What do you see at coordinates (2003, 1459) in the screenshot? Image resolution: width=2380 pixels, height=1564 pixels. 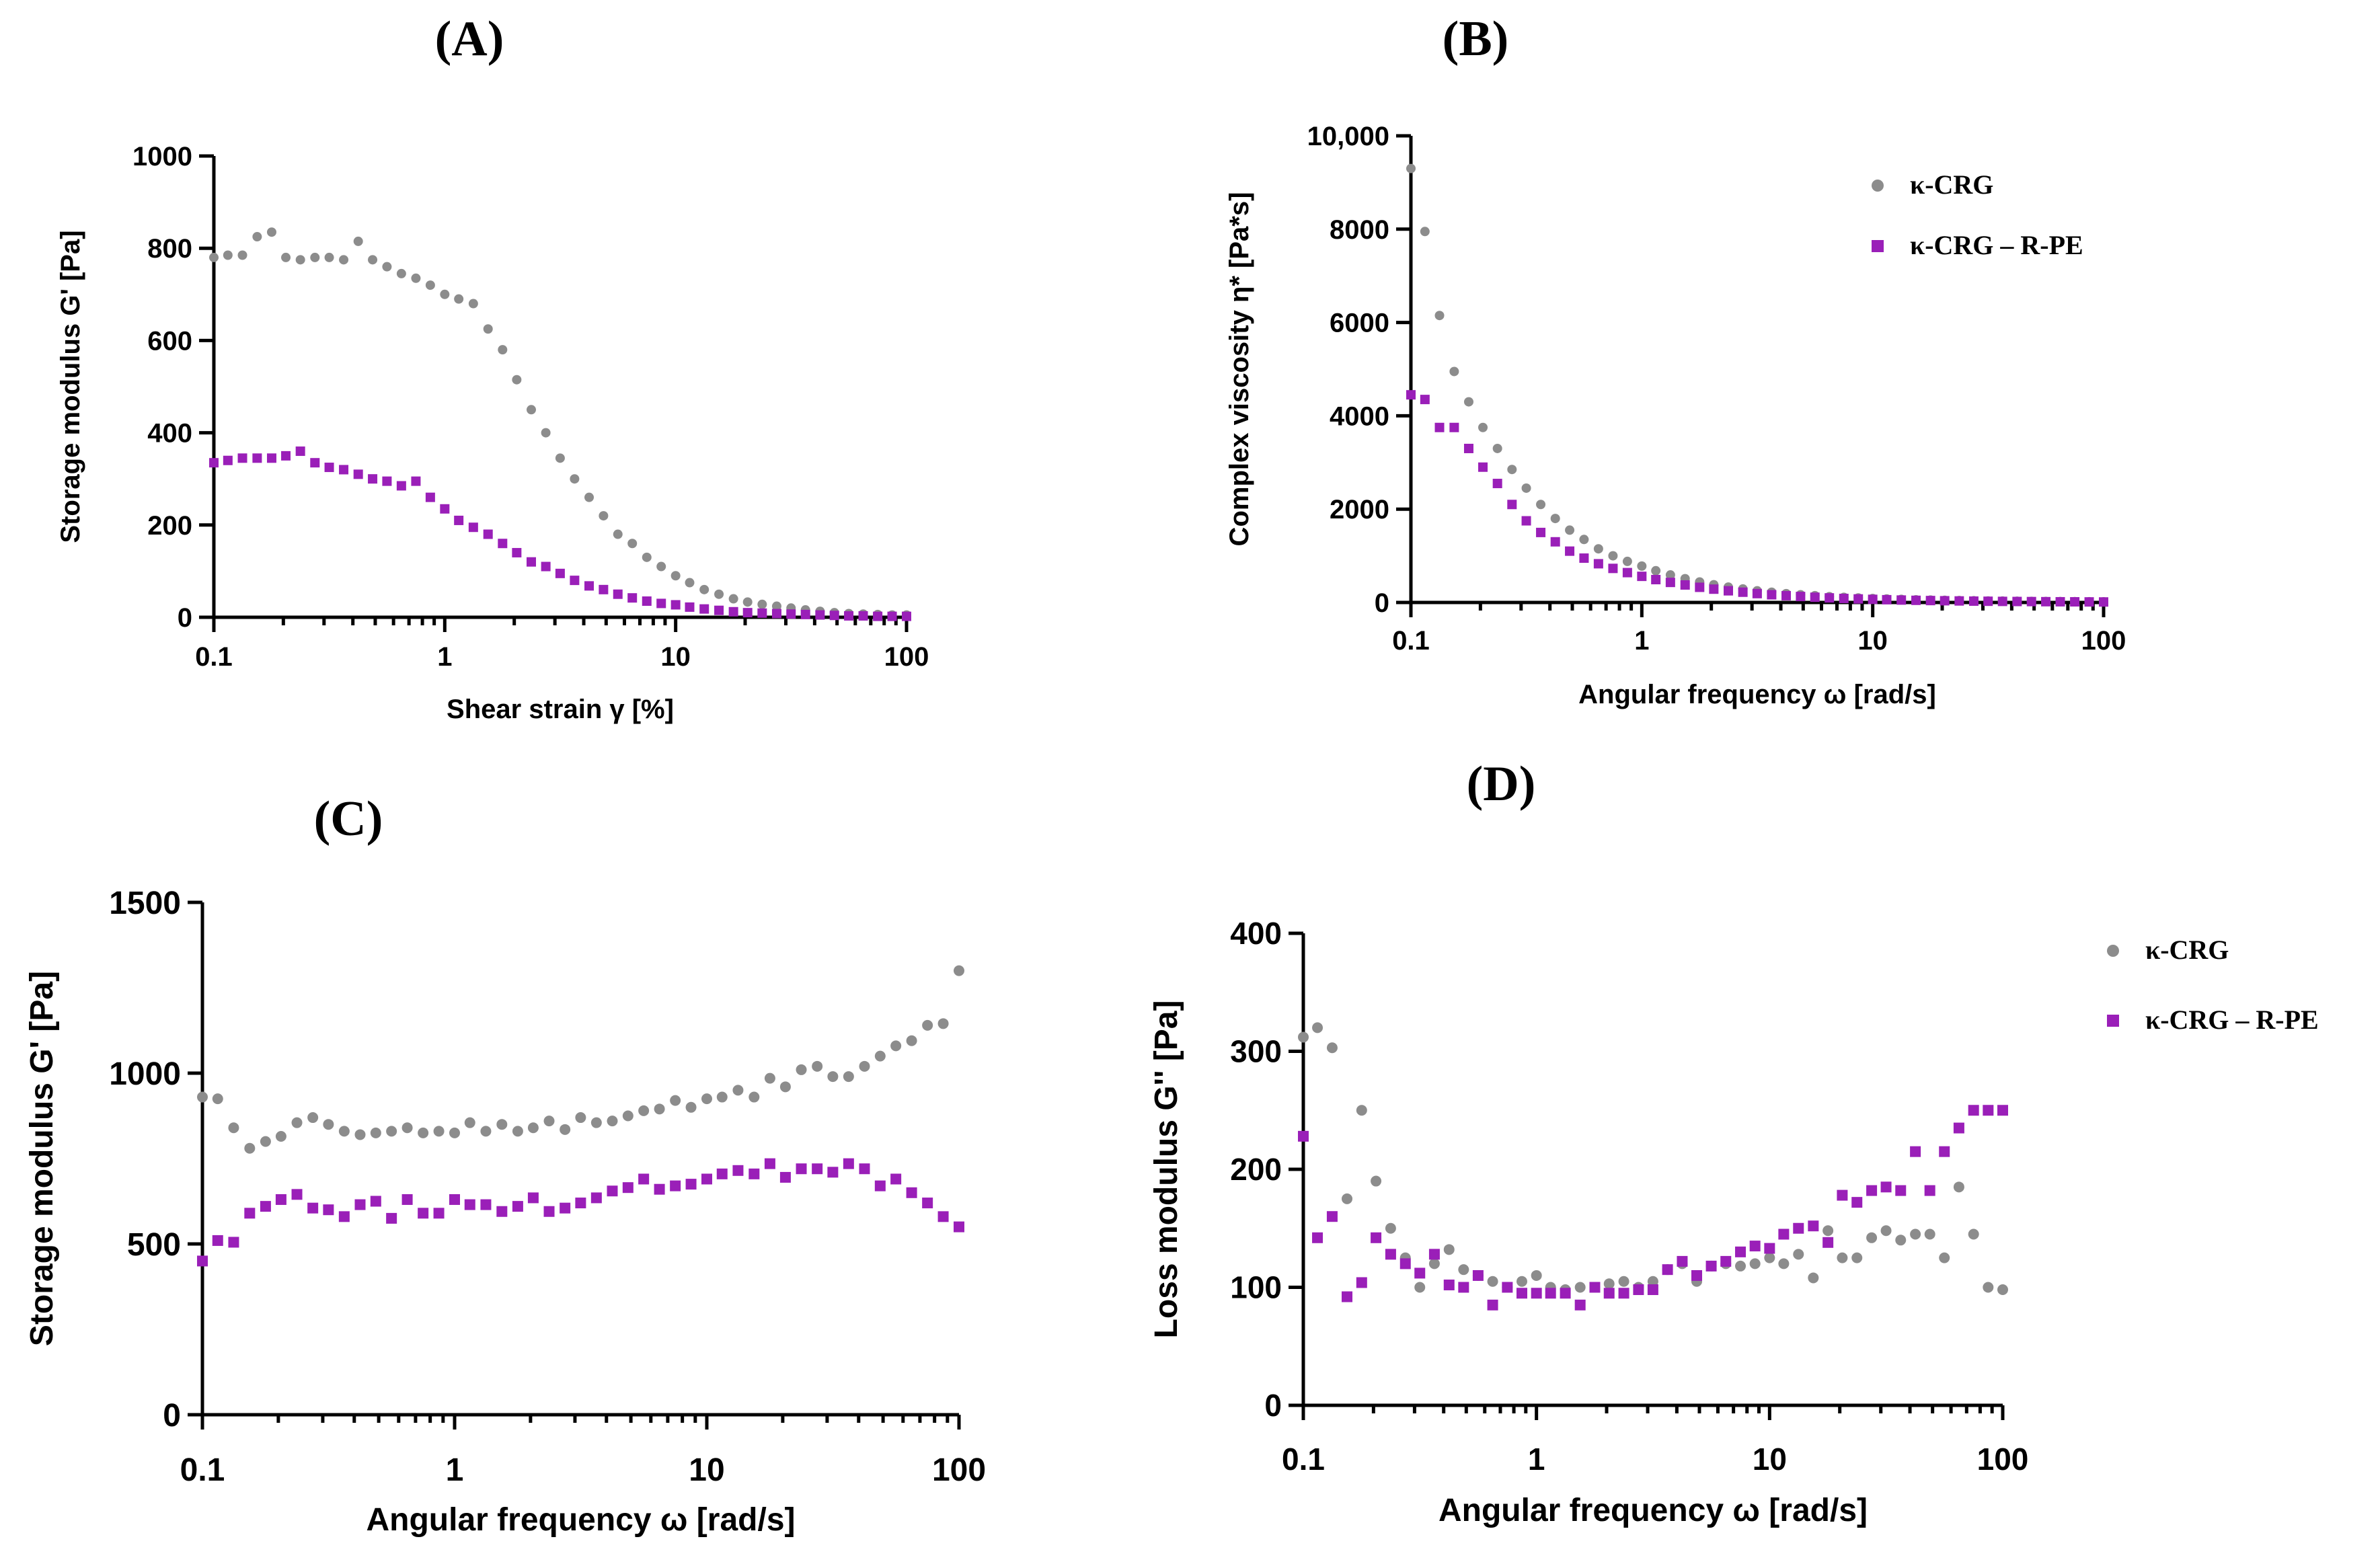 I see `x-tick-label: 100` at bounding box center [2003, 1459].